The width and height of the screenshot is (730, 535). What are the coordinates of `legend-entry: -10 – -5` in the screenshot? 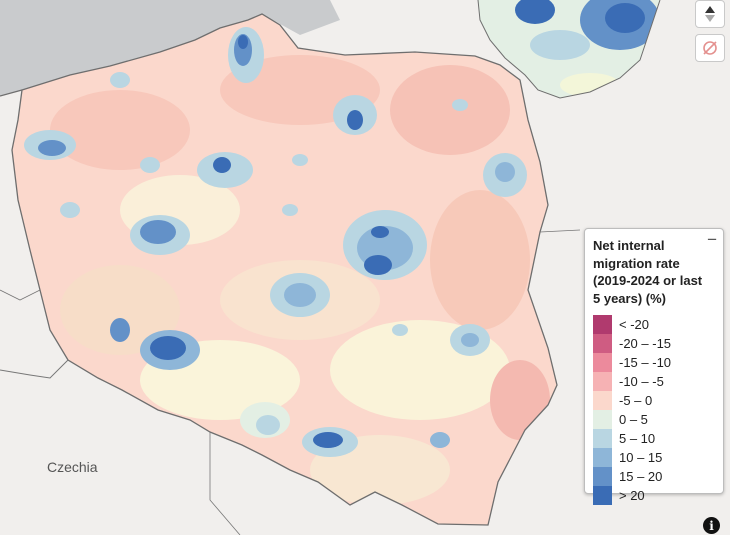 It's located at (654, 381).